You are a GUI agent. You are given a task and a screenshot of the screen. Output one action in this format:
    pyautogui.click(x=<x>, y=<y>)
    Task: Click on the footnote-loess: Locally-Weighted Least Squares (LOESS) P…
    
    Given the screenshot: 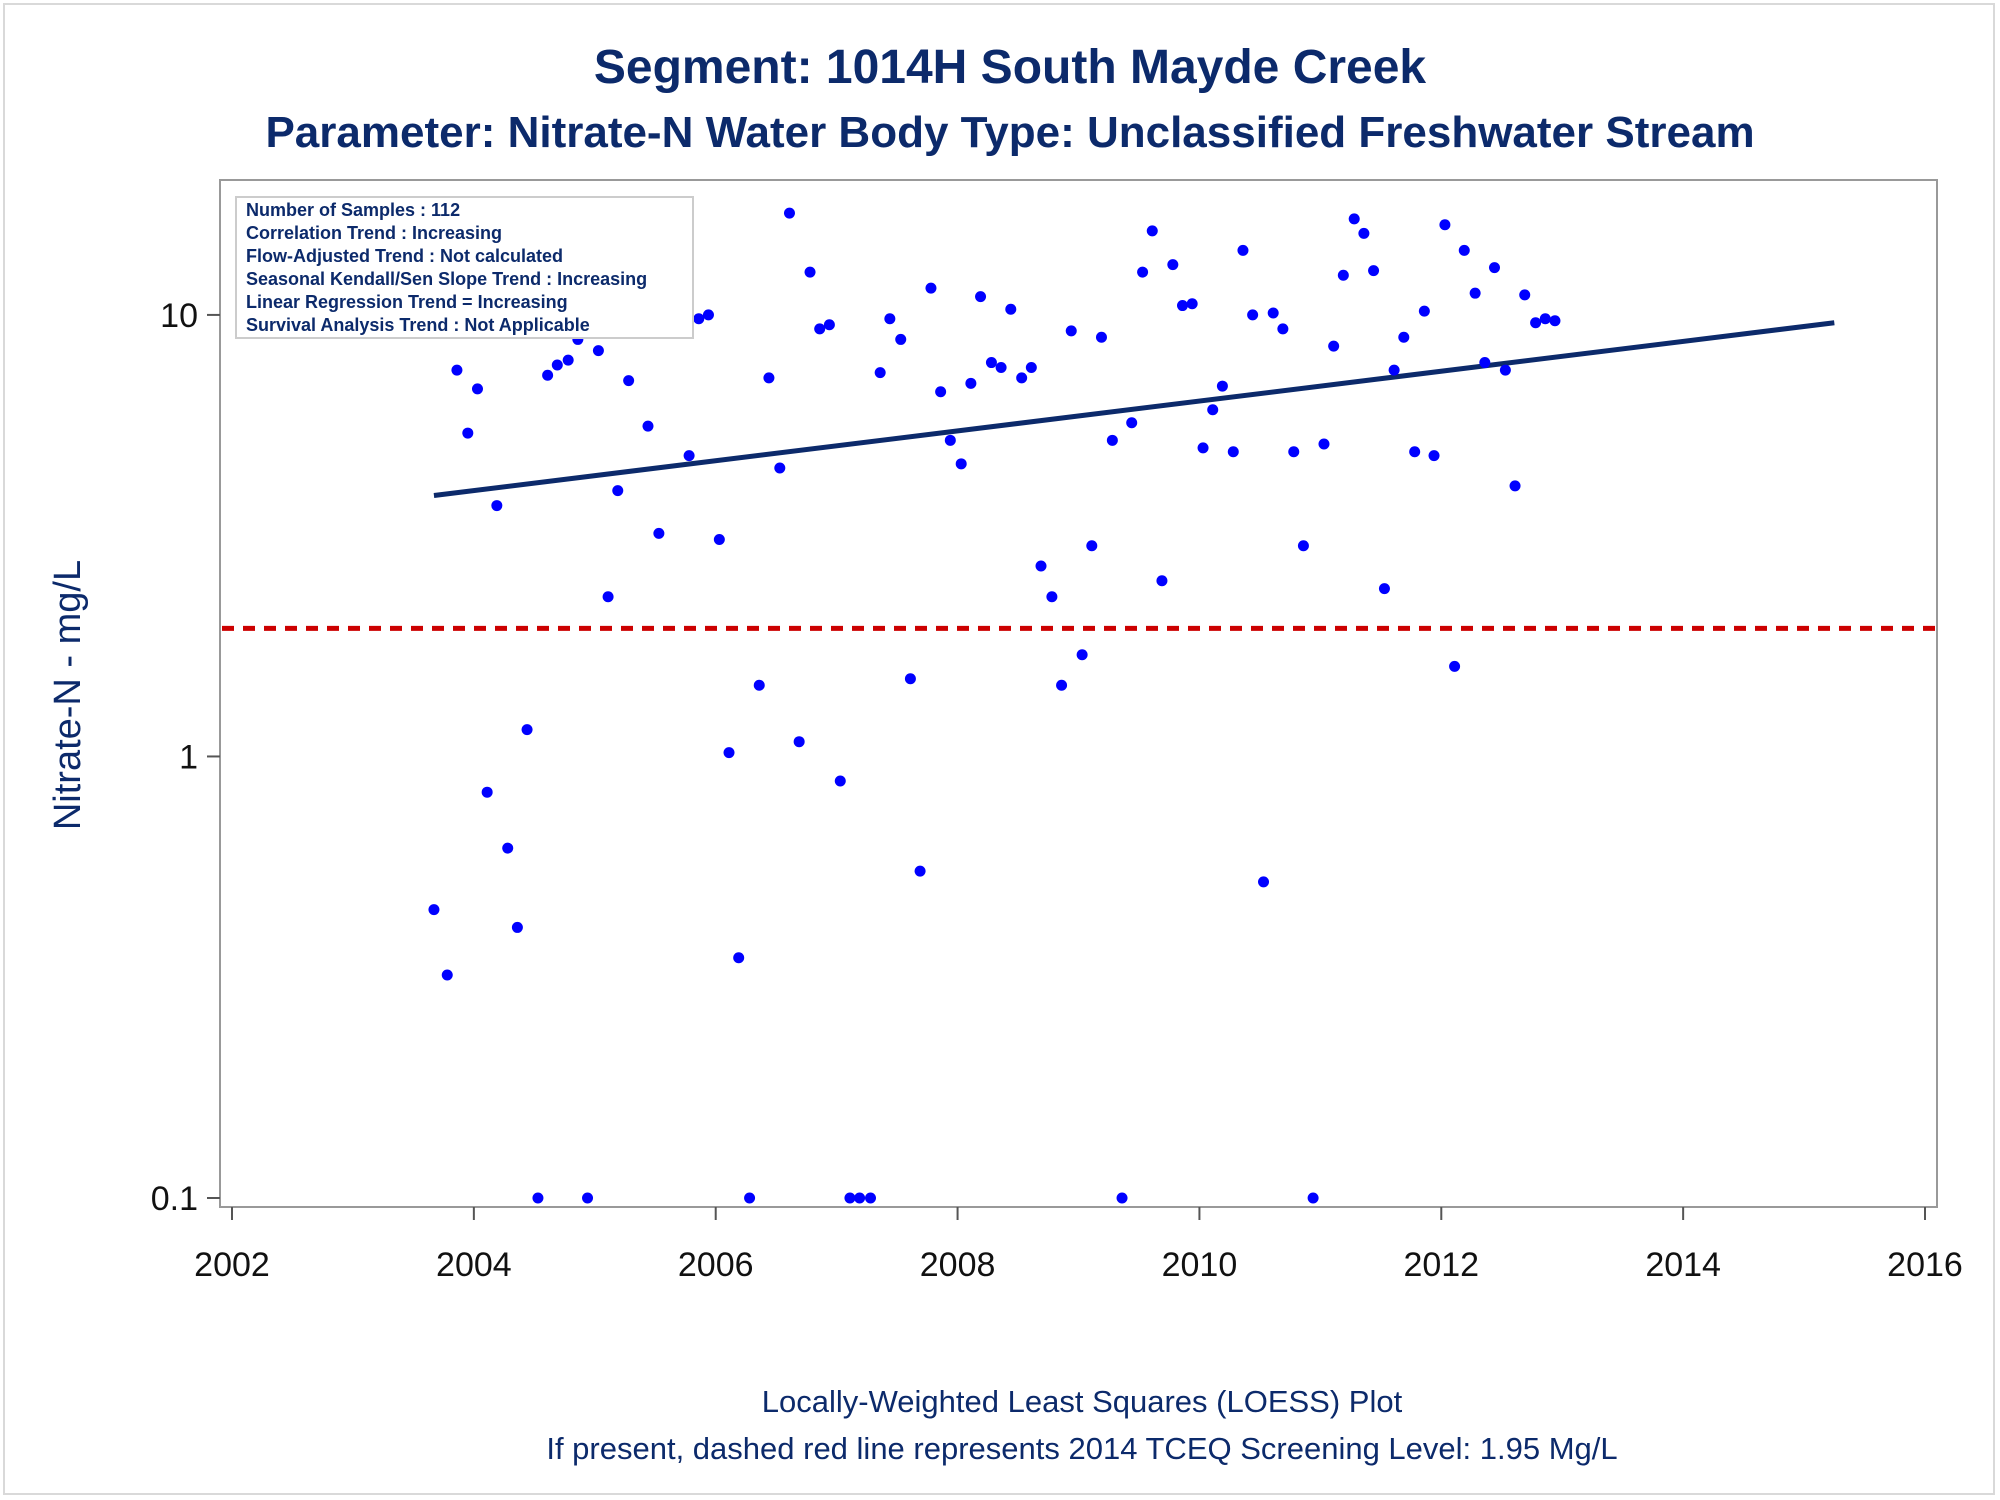 What is the action you would take?
    pyautogui.click(x=1082, y=1401)
    